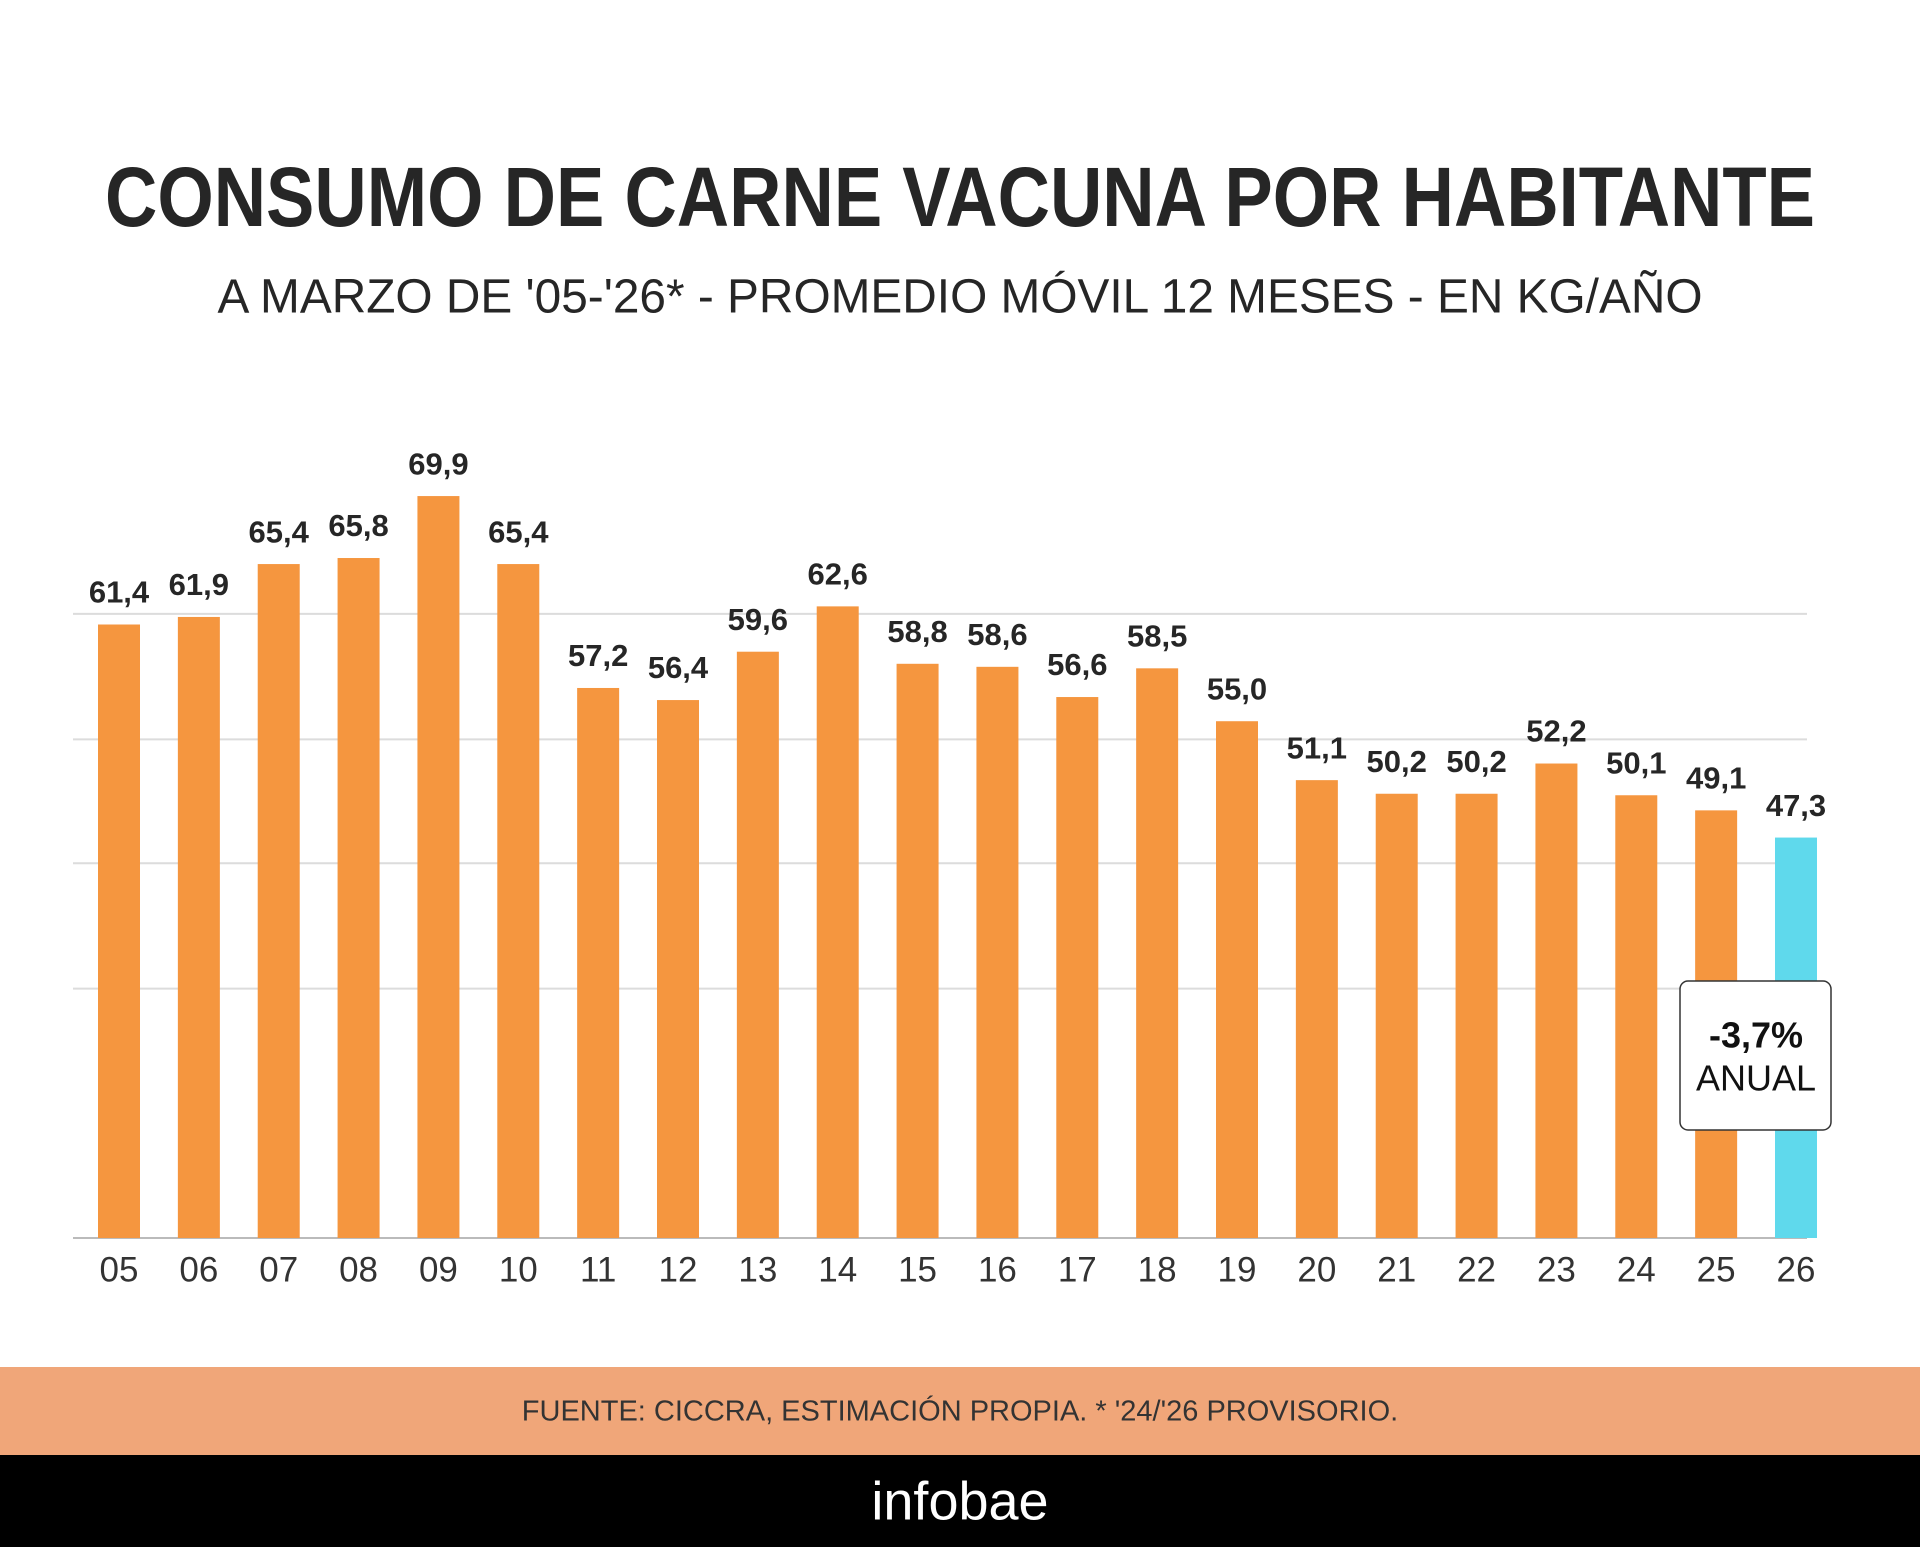 The height and width of the screenshot is (1547, 1920). Describe the element at coordinates (1796, 805) in the screenshot. I see `value-label: 47,3` at that location.